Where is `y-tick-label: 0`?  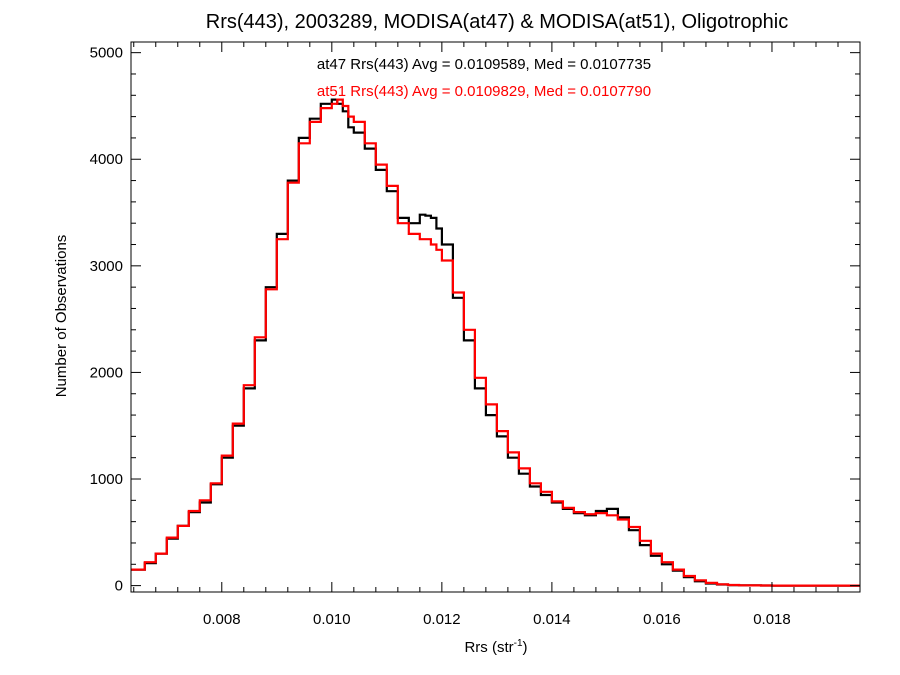 y-tick-label: 0 is located at coordinates (119, 586).